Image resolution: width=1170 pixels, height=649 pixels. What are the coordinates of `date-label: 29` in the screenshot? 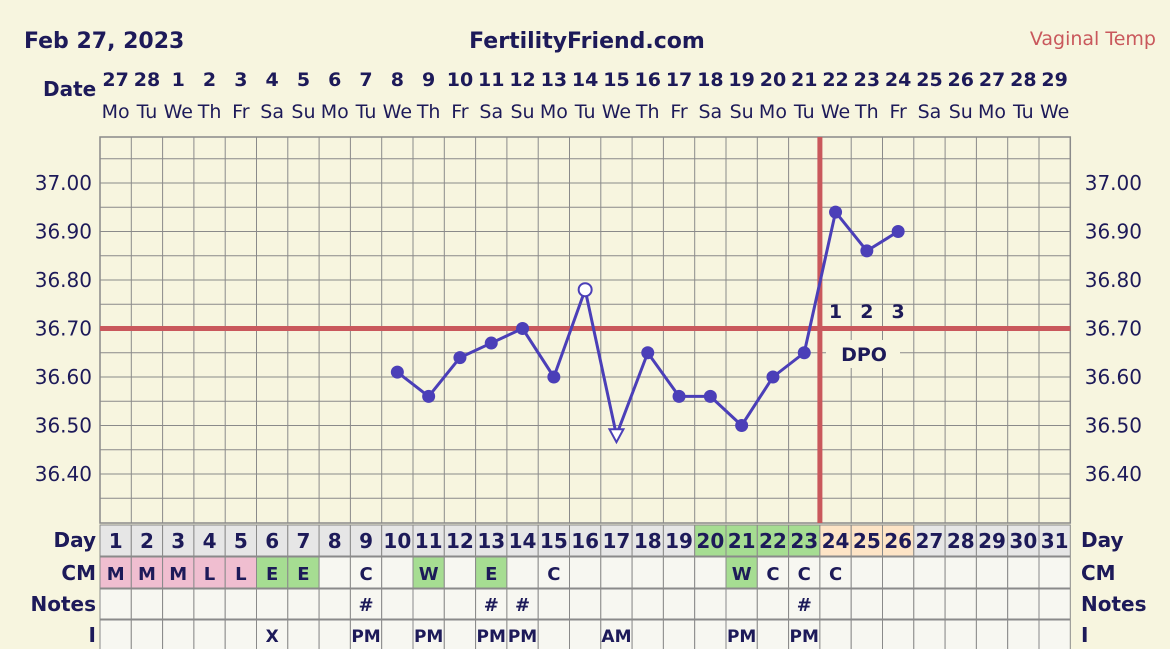 It's located at (1054, 80).